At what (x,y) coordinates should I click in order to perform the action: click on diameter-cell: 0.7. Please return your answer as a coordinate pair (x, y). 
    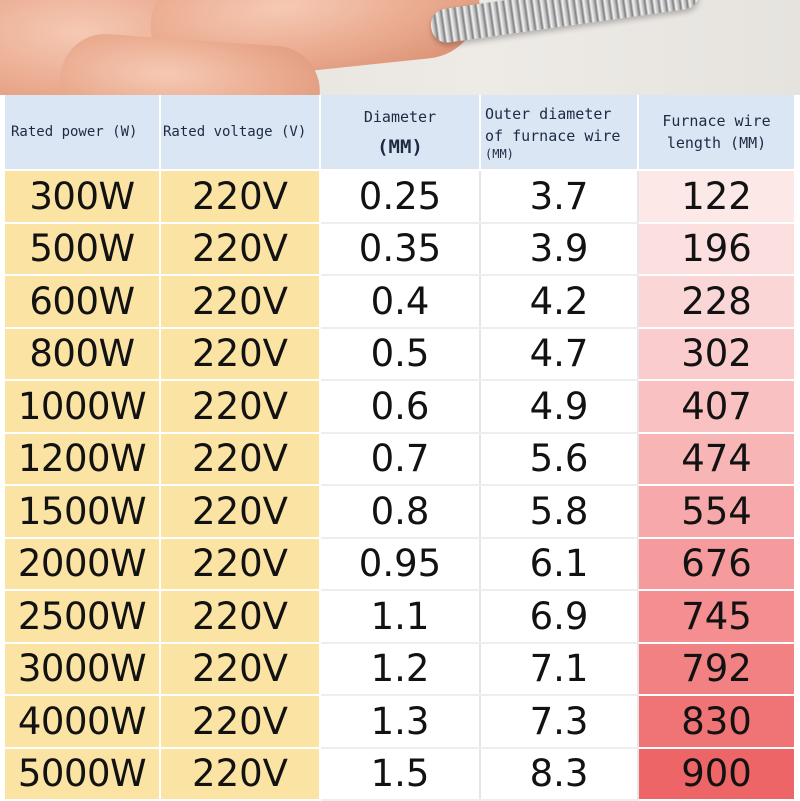
    Looking at the image, I should click on (400, 459).